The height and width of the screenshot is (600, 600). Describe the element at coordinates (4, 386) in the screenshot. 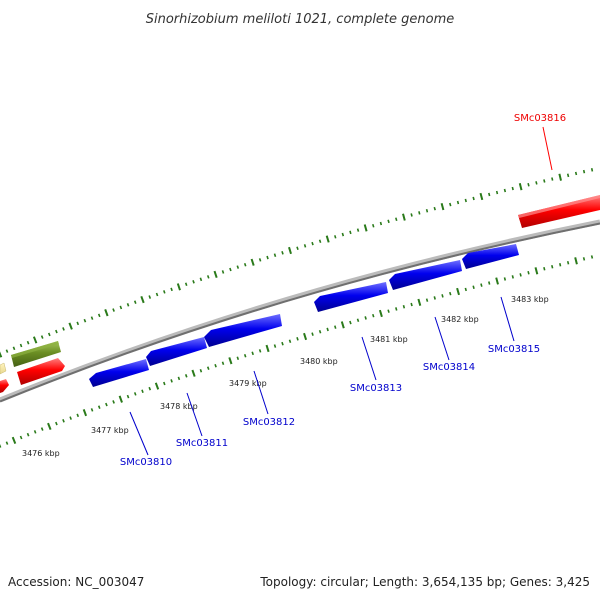

I see `partial-gene-red-left` at that location.